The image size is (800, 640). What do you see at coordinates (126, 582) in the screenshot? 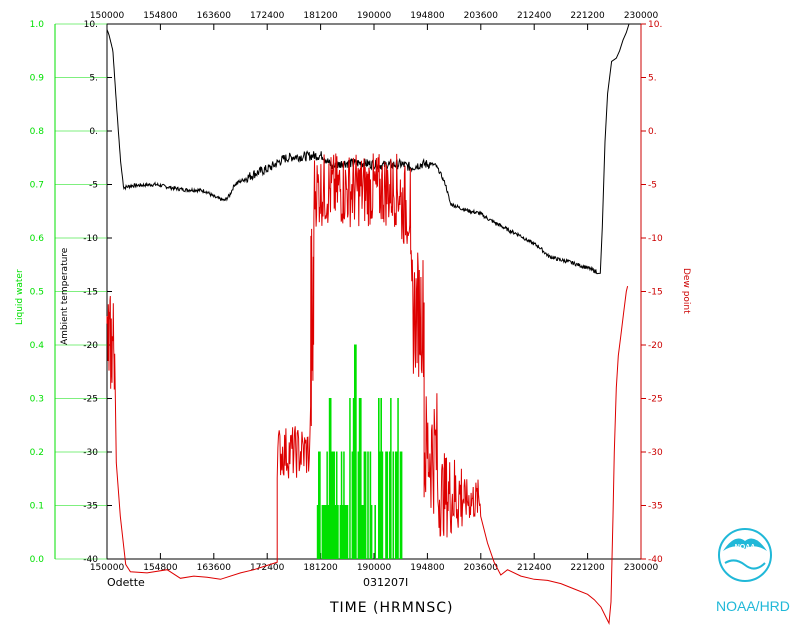
I see `storm-name: Odette` at bounding box center [126, 582].